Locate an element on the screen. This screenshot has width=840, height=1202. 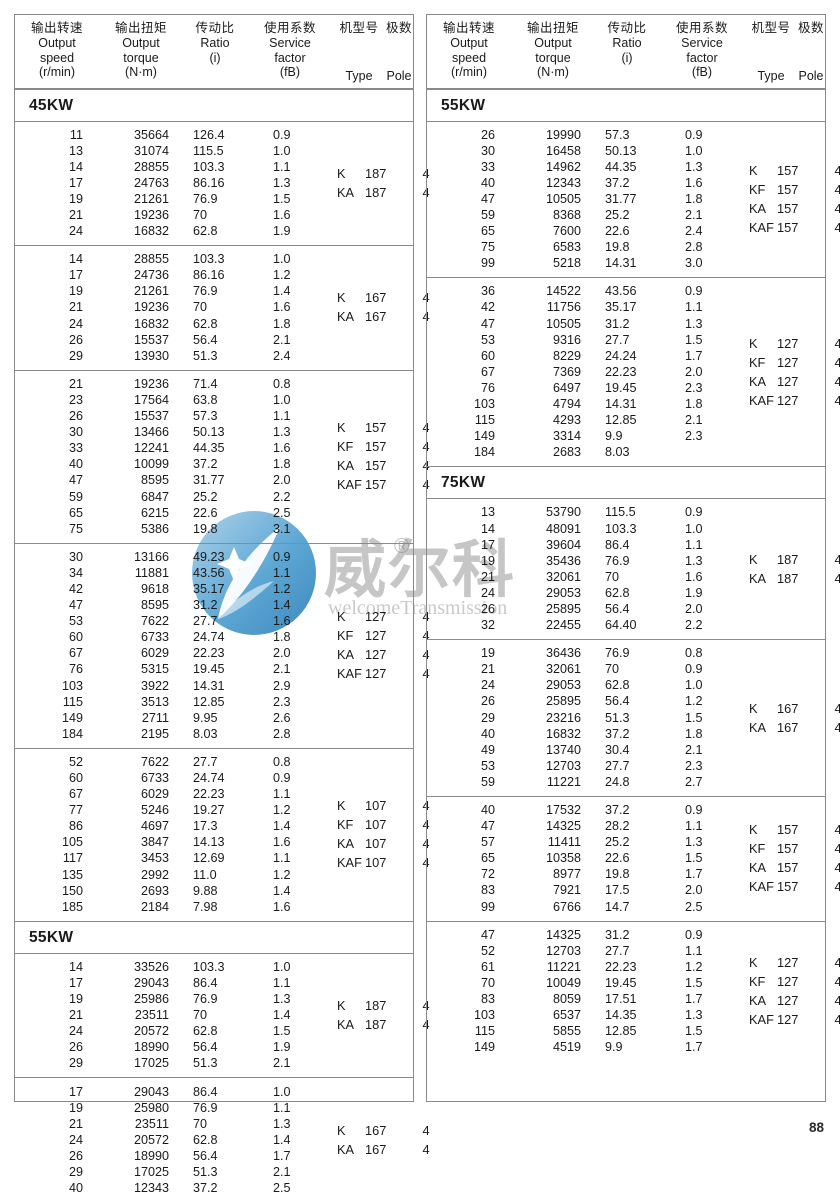
cell-output-torque: 8368 is located at coordinates (566, 215).